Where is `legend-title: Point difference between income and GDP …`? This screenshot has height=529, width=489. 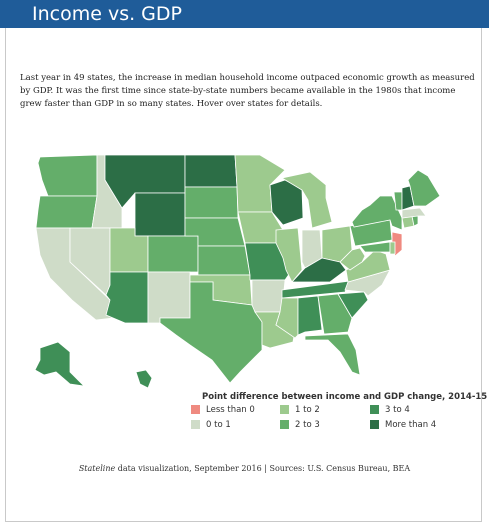 legend-title: Point difference between income and GDP … is located at coordinates (345, 397).